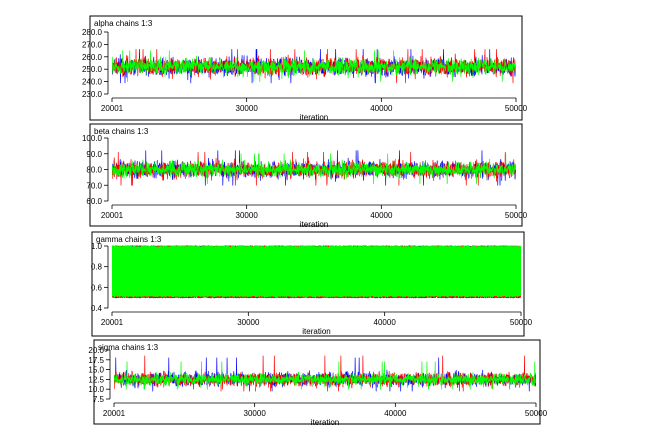 The image size is (646, 438). I want to click on y-tick-label: 0.8, so click(97, 267).